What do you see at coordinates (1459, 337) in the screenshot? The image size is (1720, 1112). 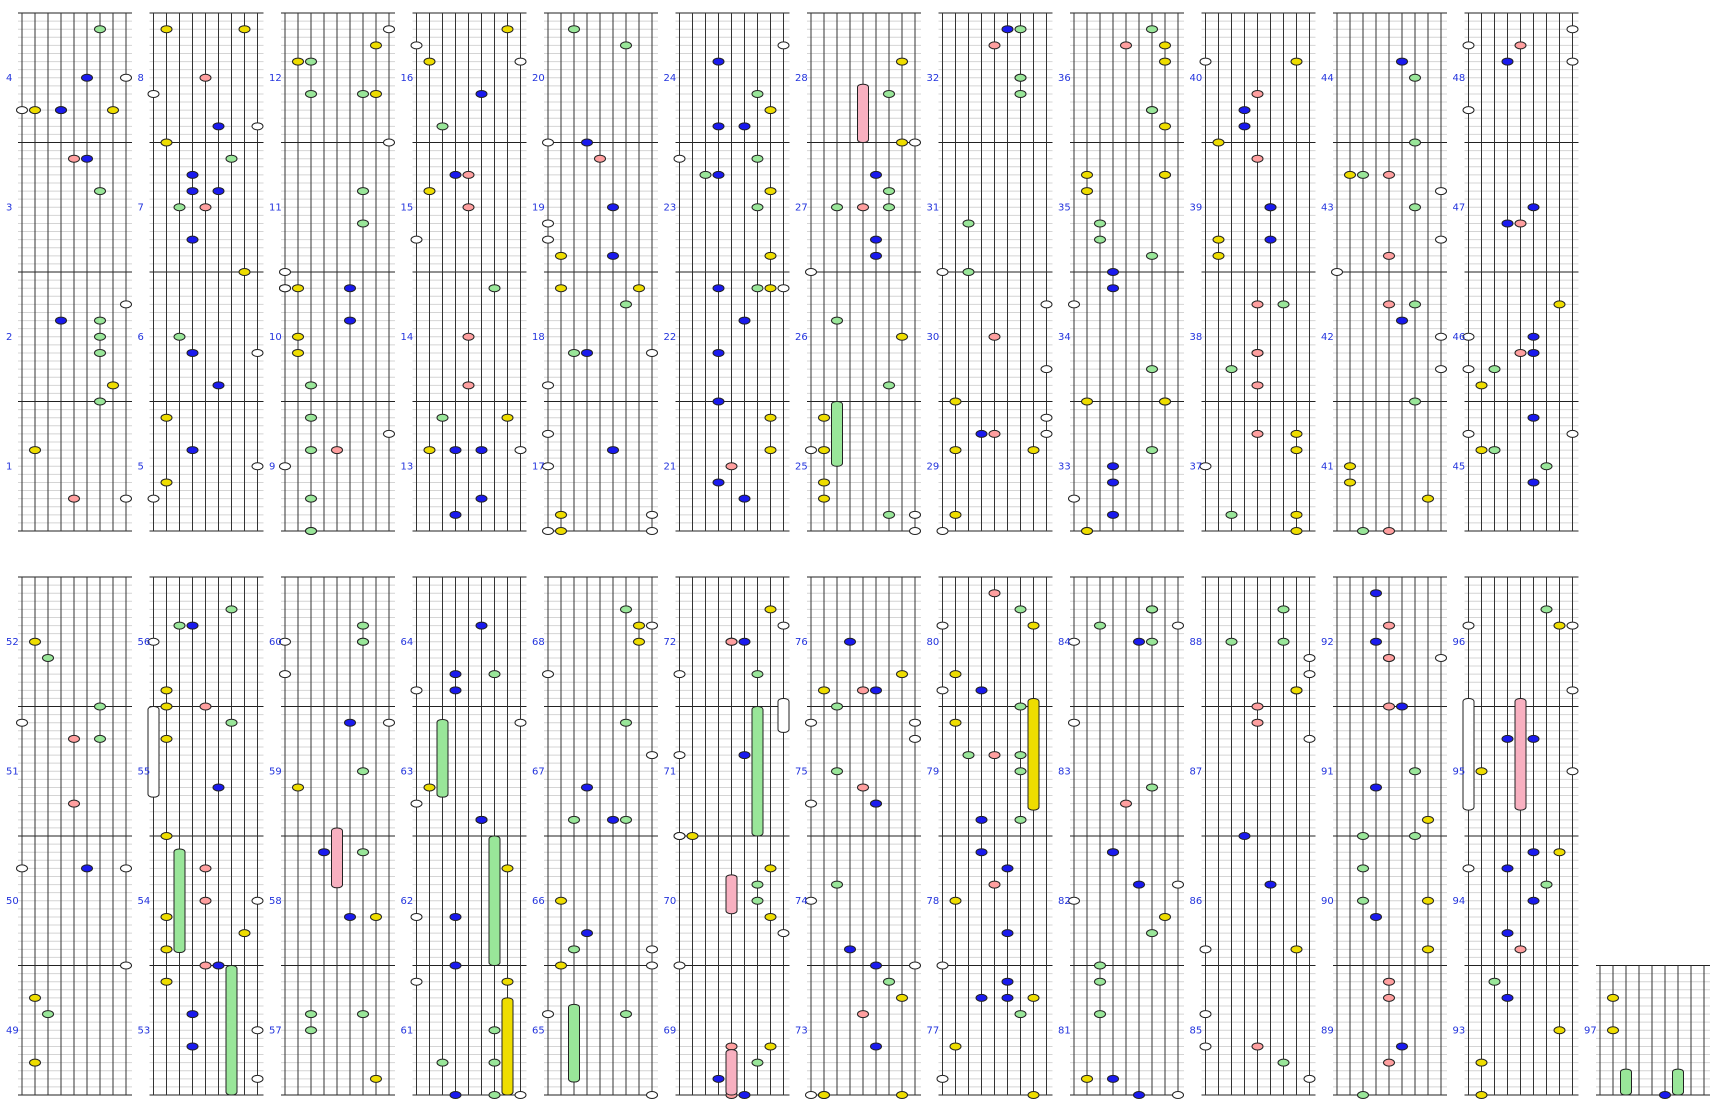 I see `measure-number: 46` at bounding box center [1459, 337].